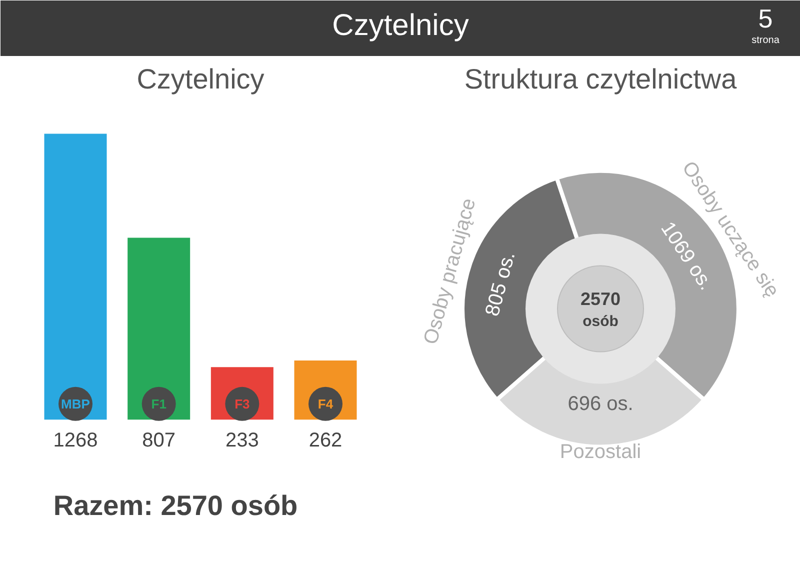 The image size is (800, 566). Describe the element at coordinates (600, 321) in the screenshot. I see `text: osób` at that location.